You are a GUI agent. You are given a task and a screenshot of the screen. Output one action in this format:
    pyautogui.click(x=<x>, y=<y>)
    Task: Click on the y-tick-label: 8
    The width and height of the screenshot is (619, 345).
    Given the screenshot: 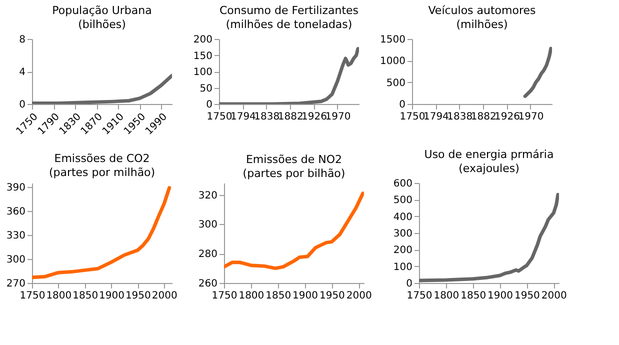 What is the action you would take?
    pyautogui.click(x=22, y=40)
    